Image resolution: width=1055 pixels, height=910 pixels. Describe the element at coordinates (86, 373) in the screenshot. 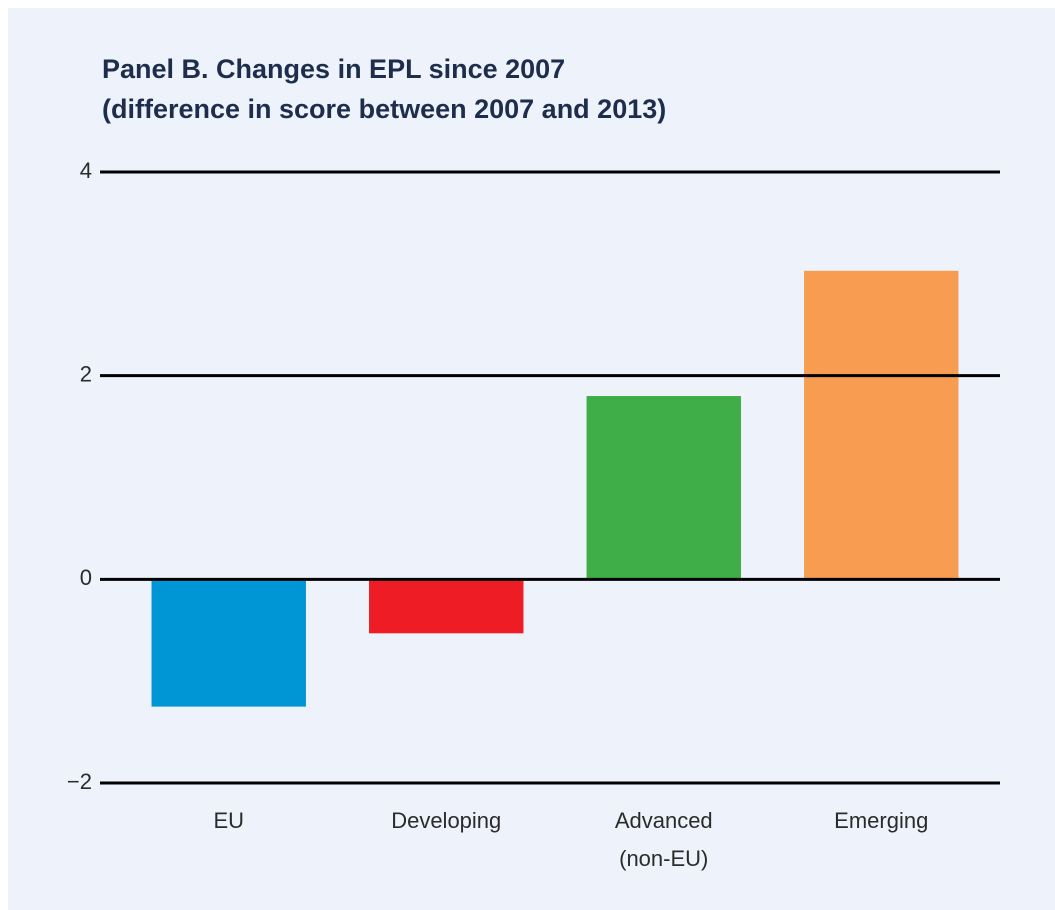

I see `y-tick-label: 2` at that location.